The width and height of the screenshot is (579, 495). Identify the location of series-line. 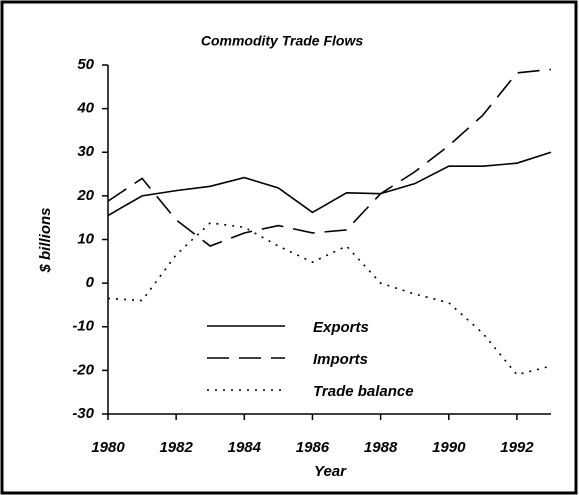
(329, 184).